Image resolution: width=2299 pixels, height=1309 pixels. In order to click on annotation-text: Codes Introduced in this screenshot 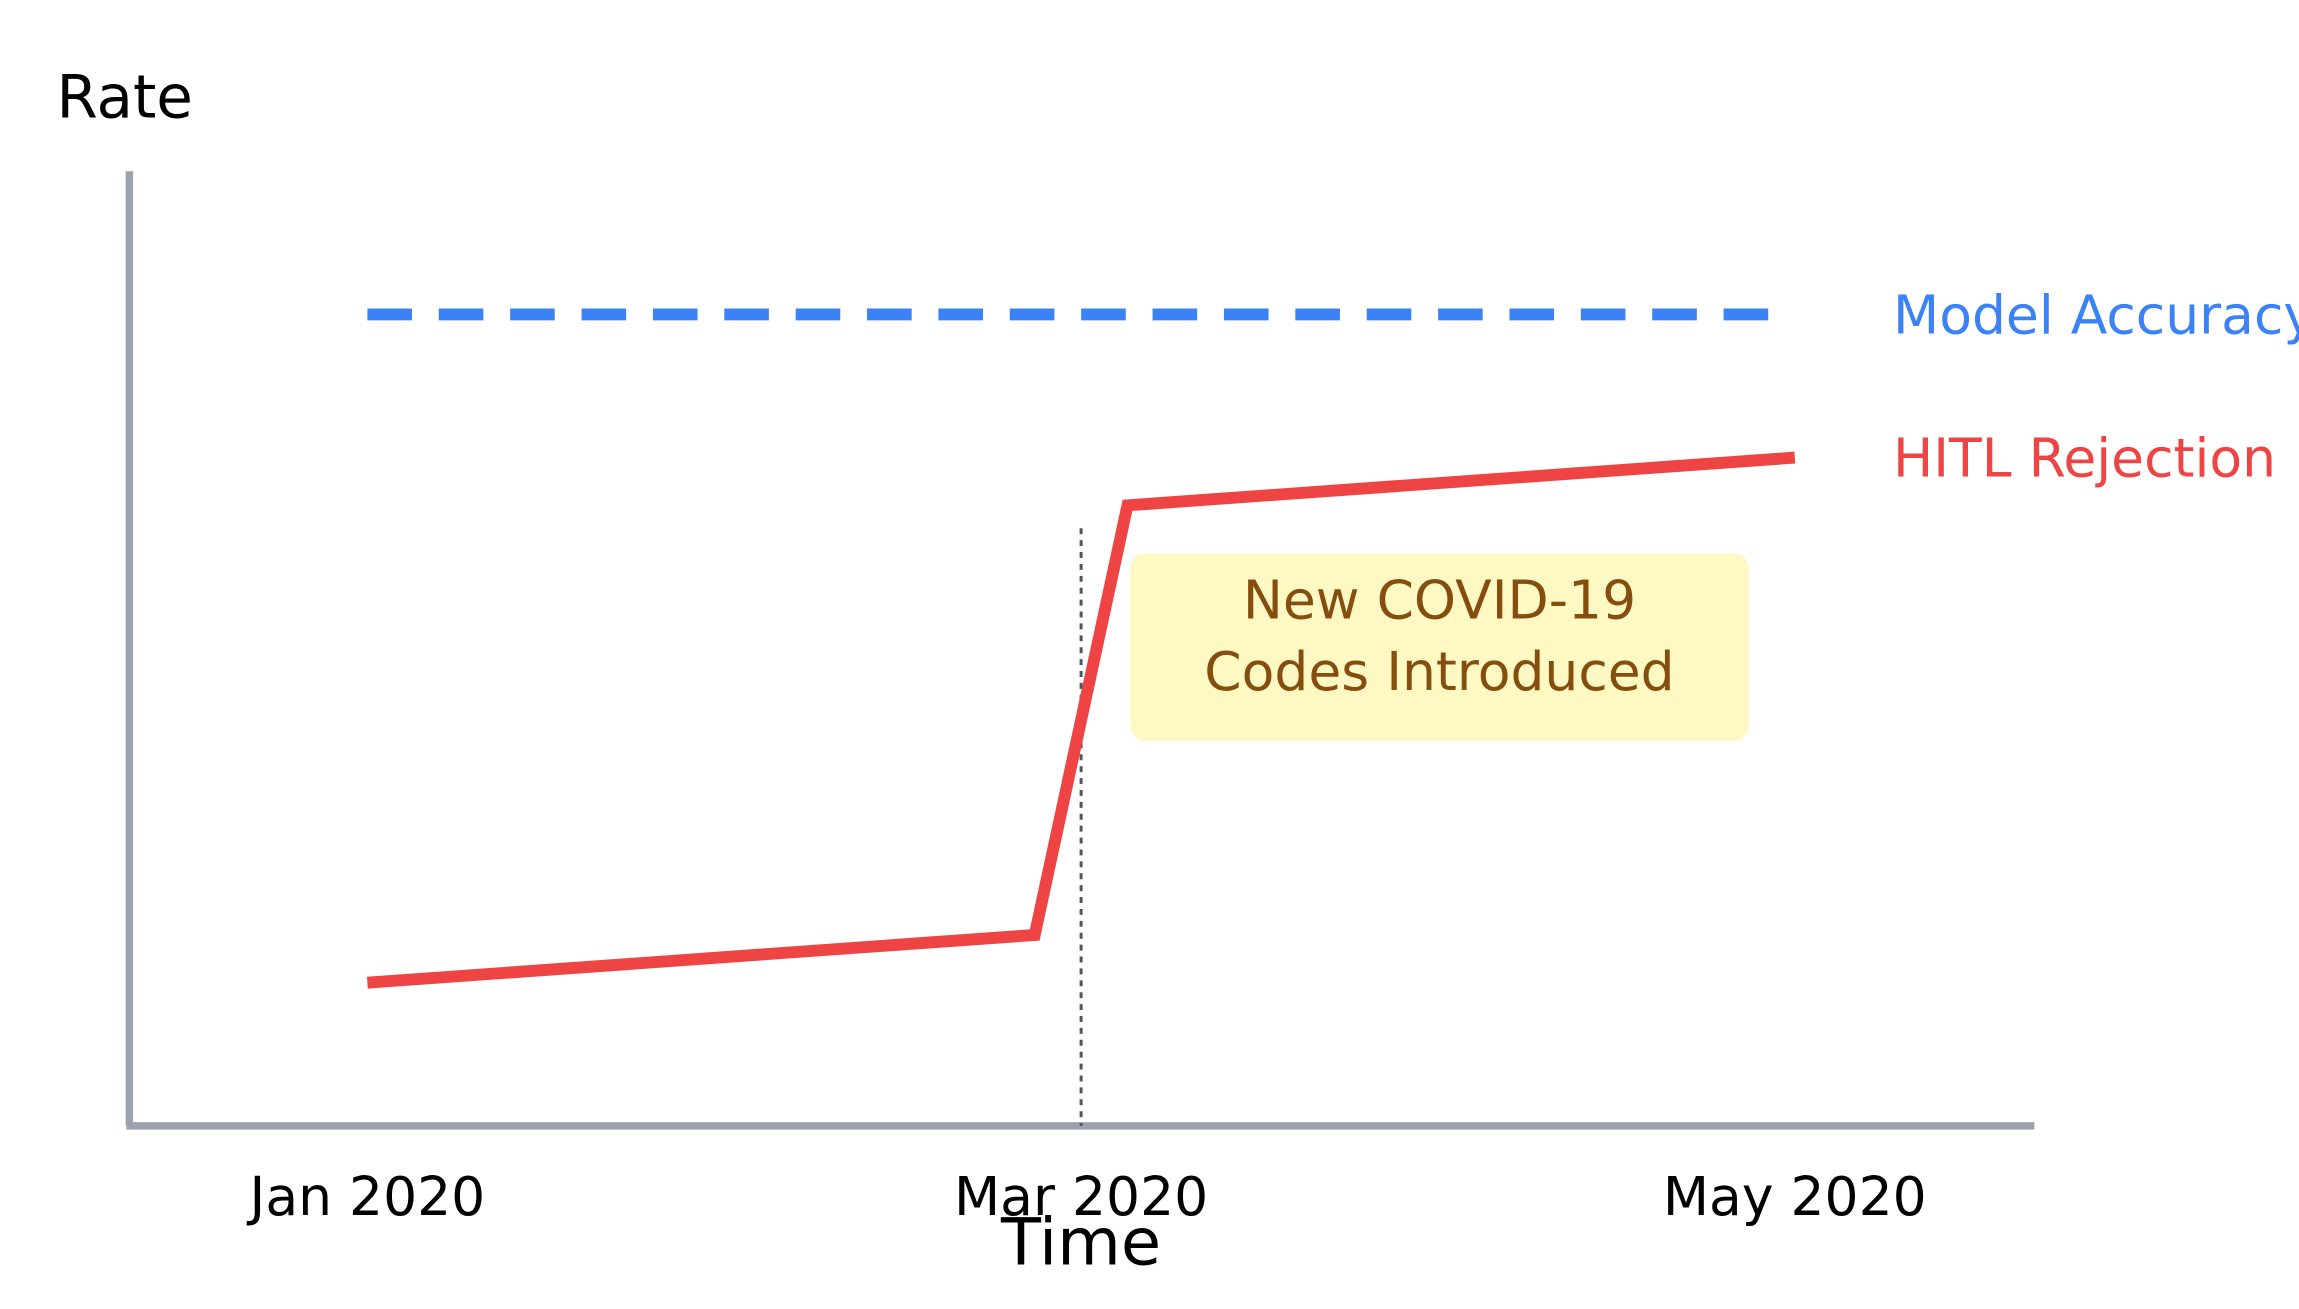, I will do `click(1439, 671)`.